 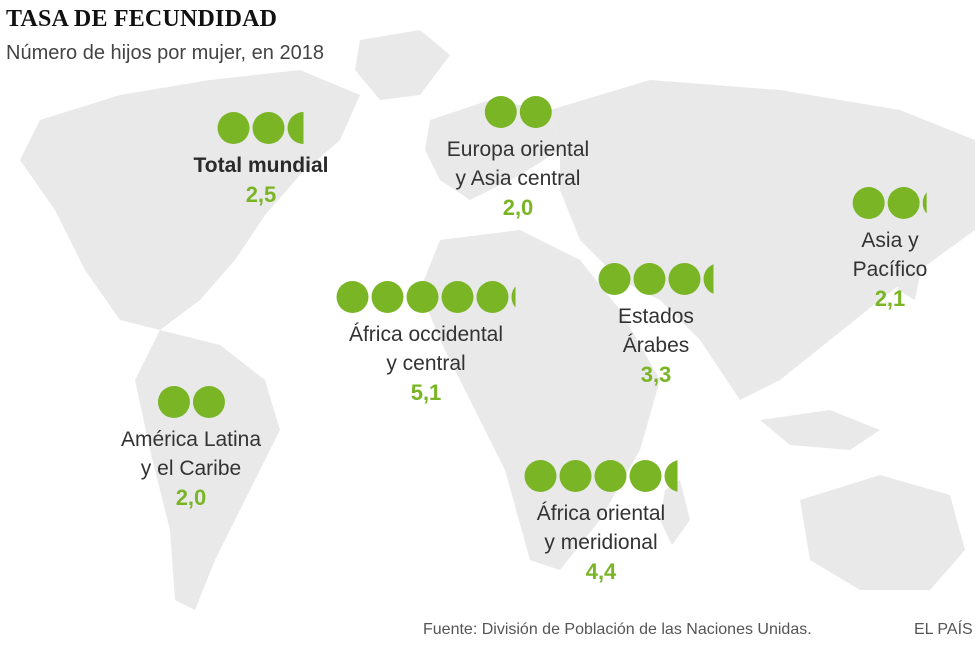 I want to click on region-name: Europa oriental y Asia central, so click(x=518, y=164).